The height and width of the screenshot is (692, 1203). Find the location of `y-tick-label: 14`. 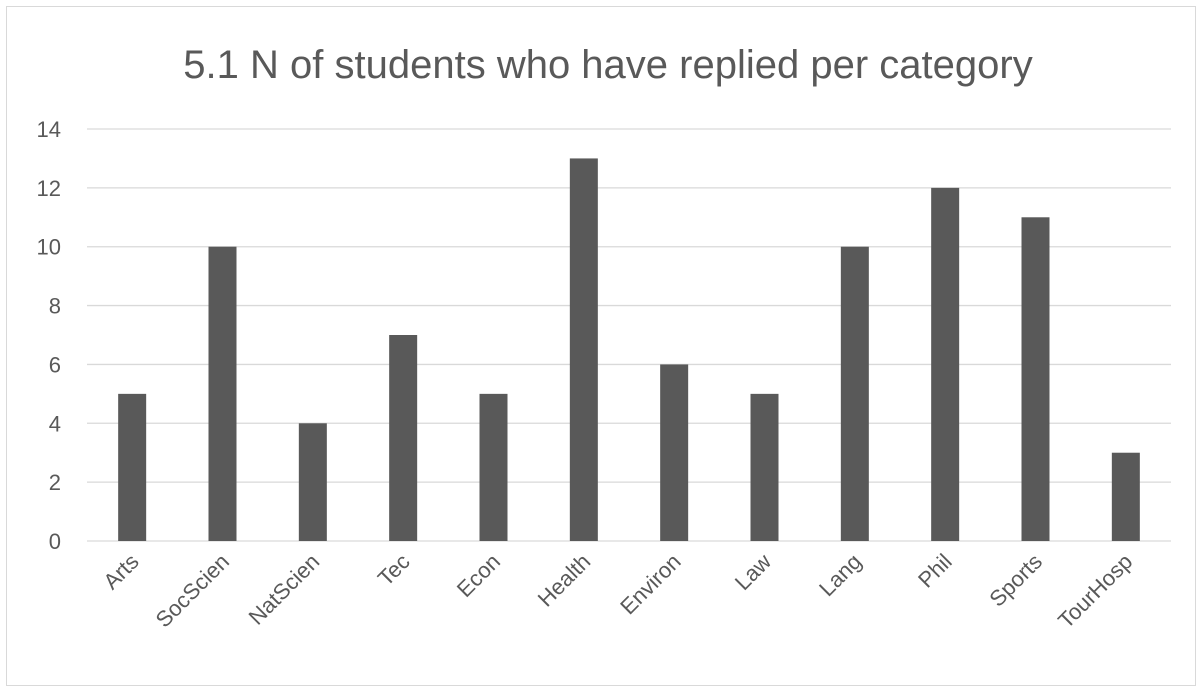

y-tick-label: 14 is located at coordinates (49, 129).